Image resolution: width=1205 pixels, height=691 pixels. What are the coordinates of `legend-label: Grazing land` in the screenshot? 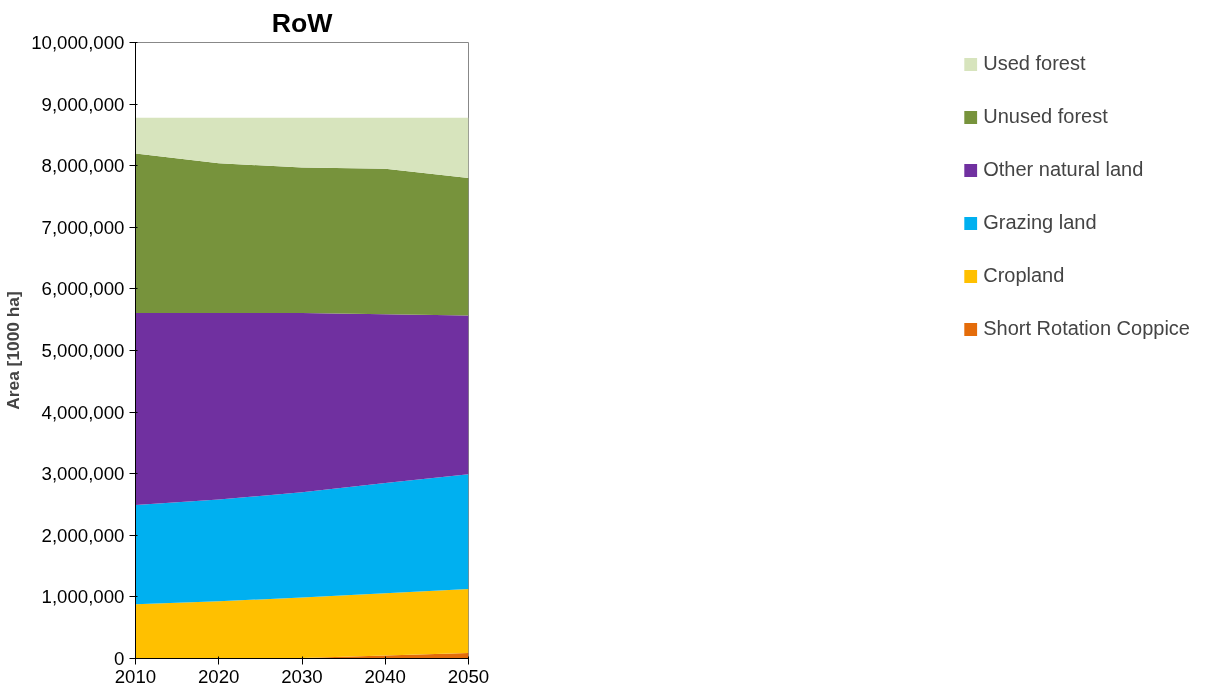 It's located at (1040, 222).